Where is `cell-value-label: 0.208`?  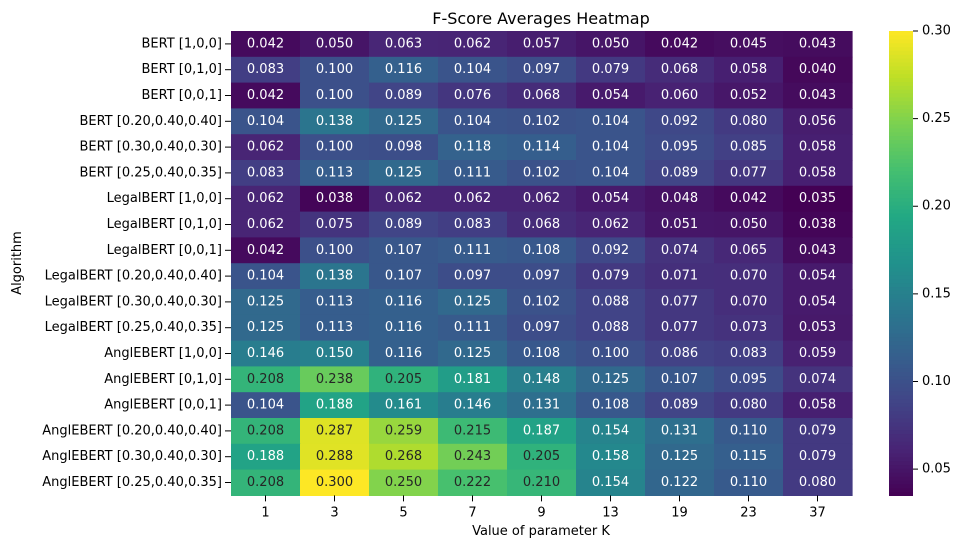
cell-value-label: 0.208 is located at coordinates (265, 482).